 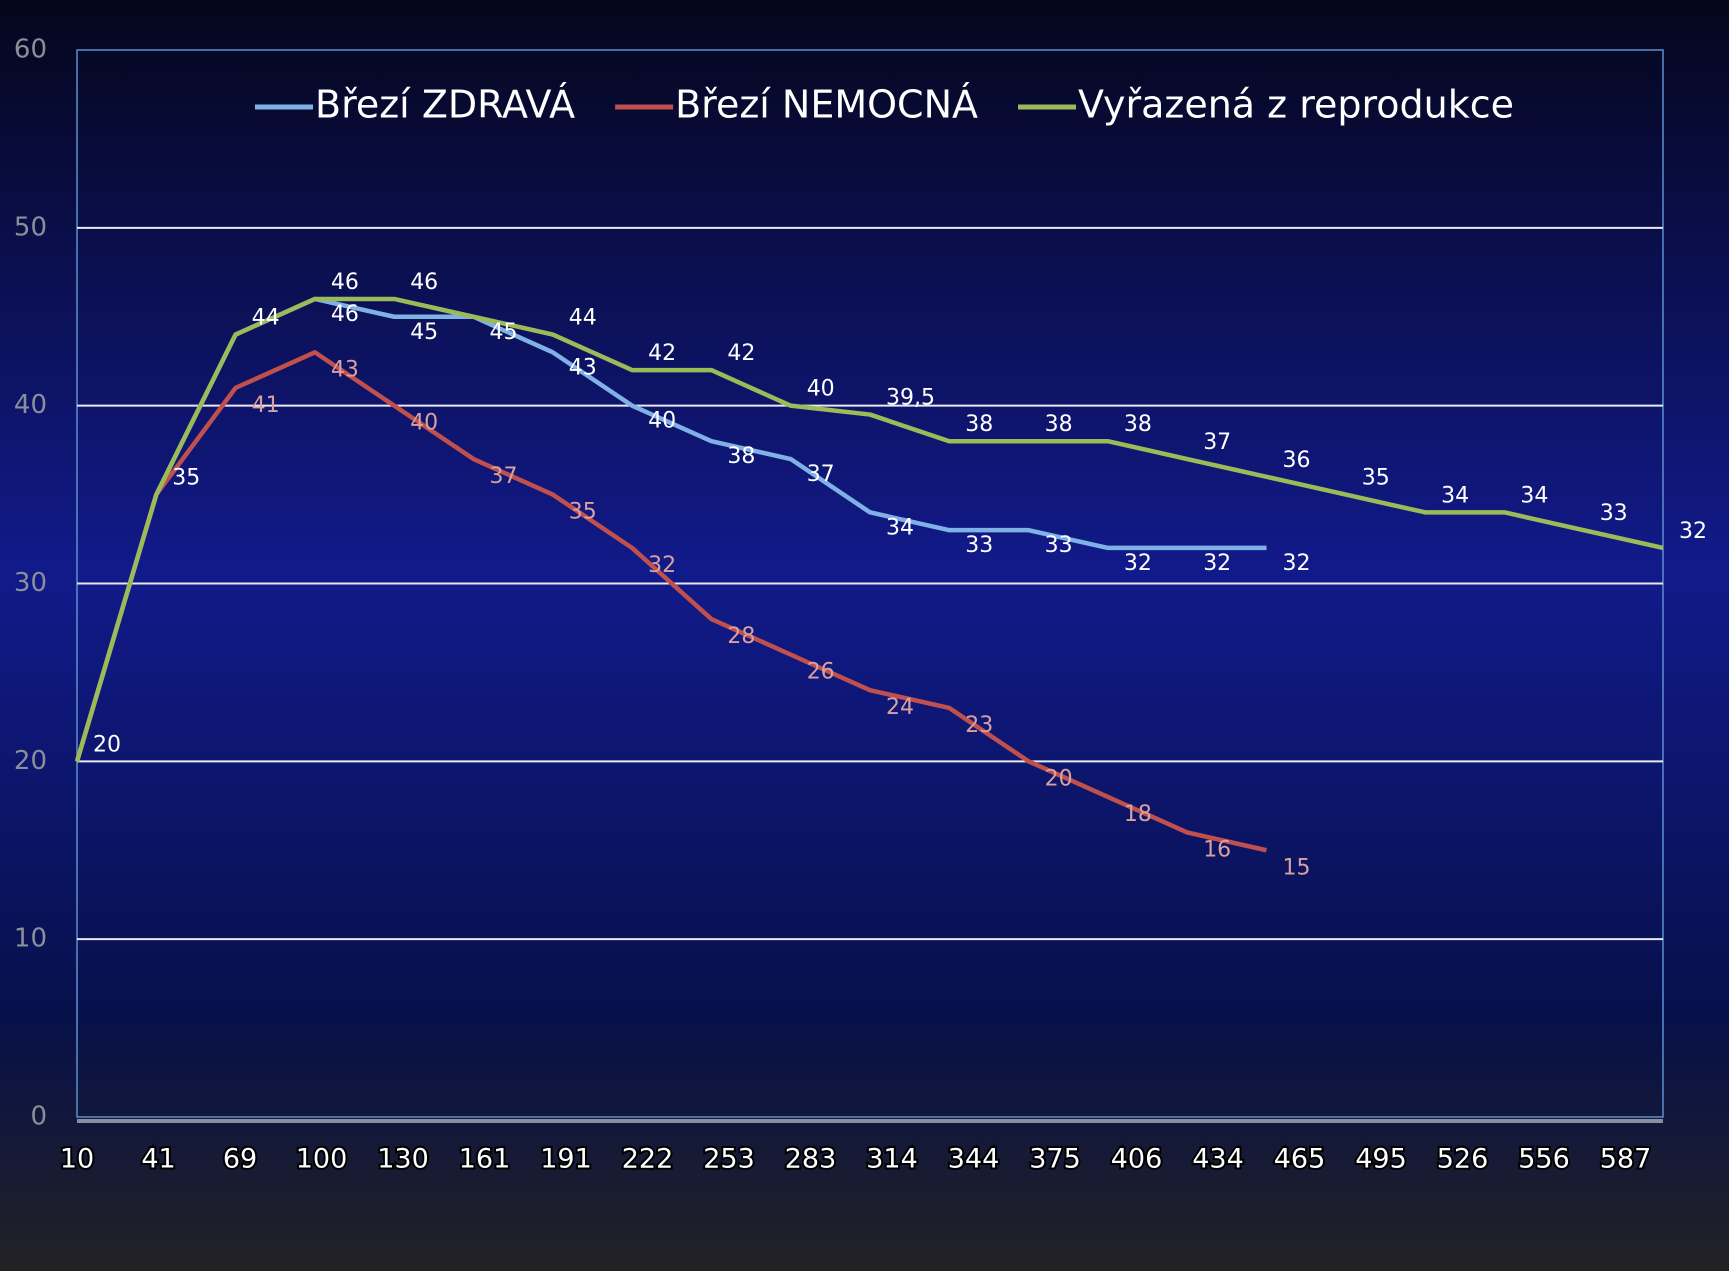 I want to click on data-label: 18, so click(x=1138, y=814).